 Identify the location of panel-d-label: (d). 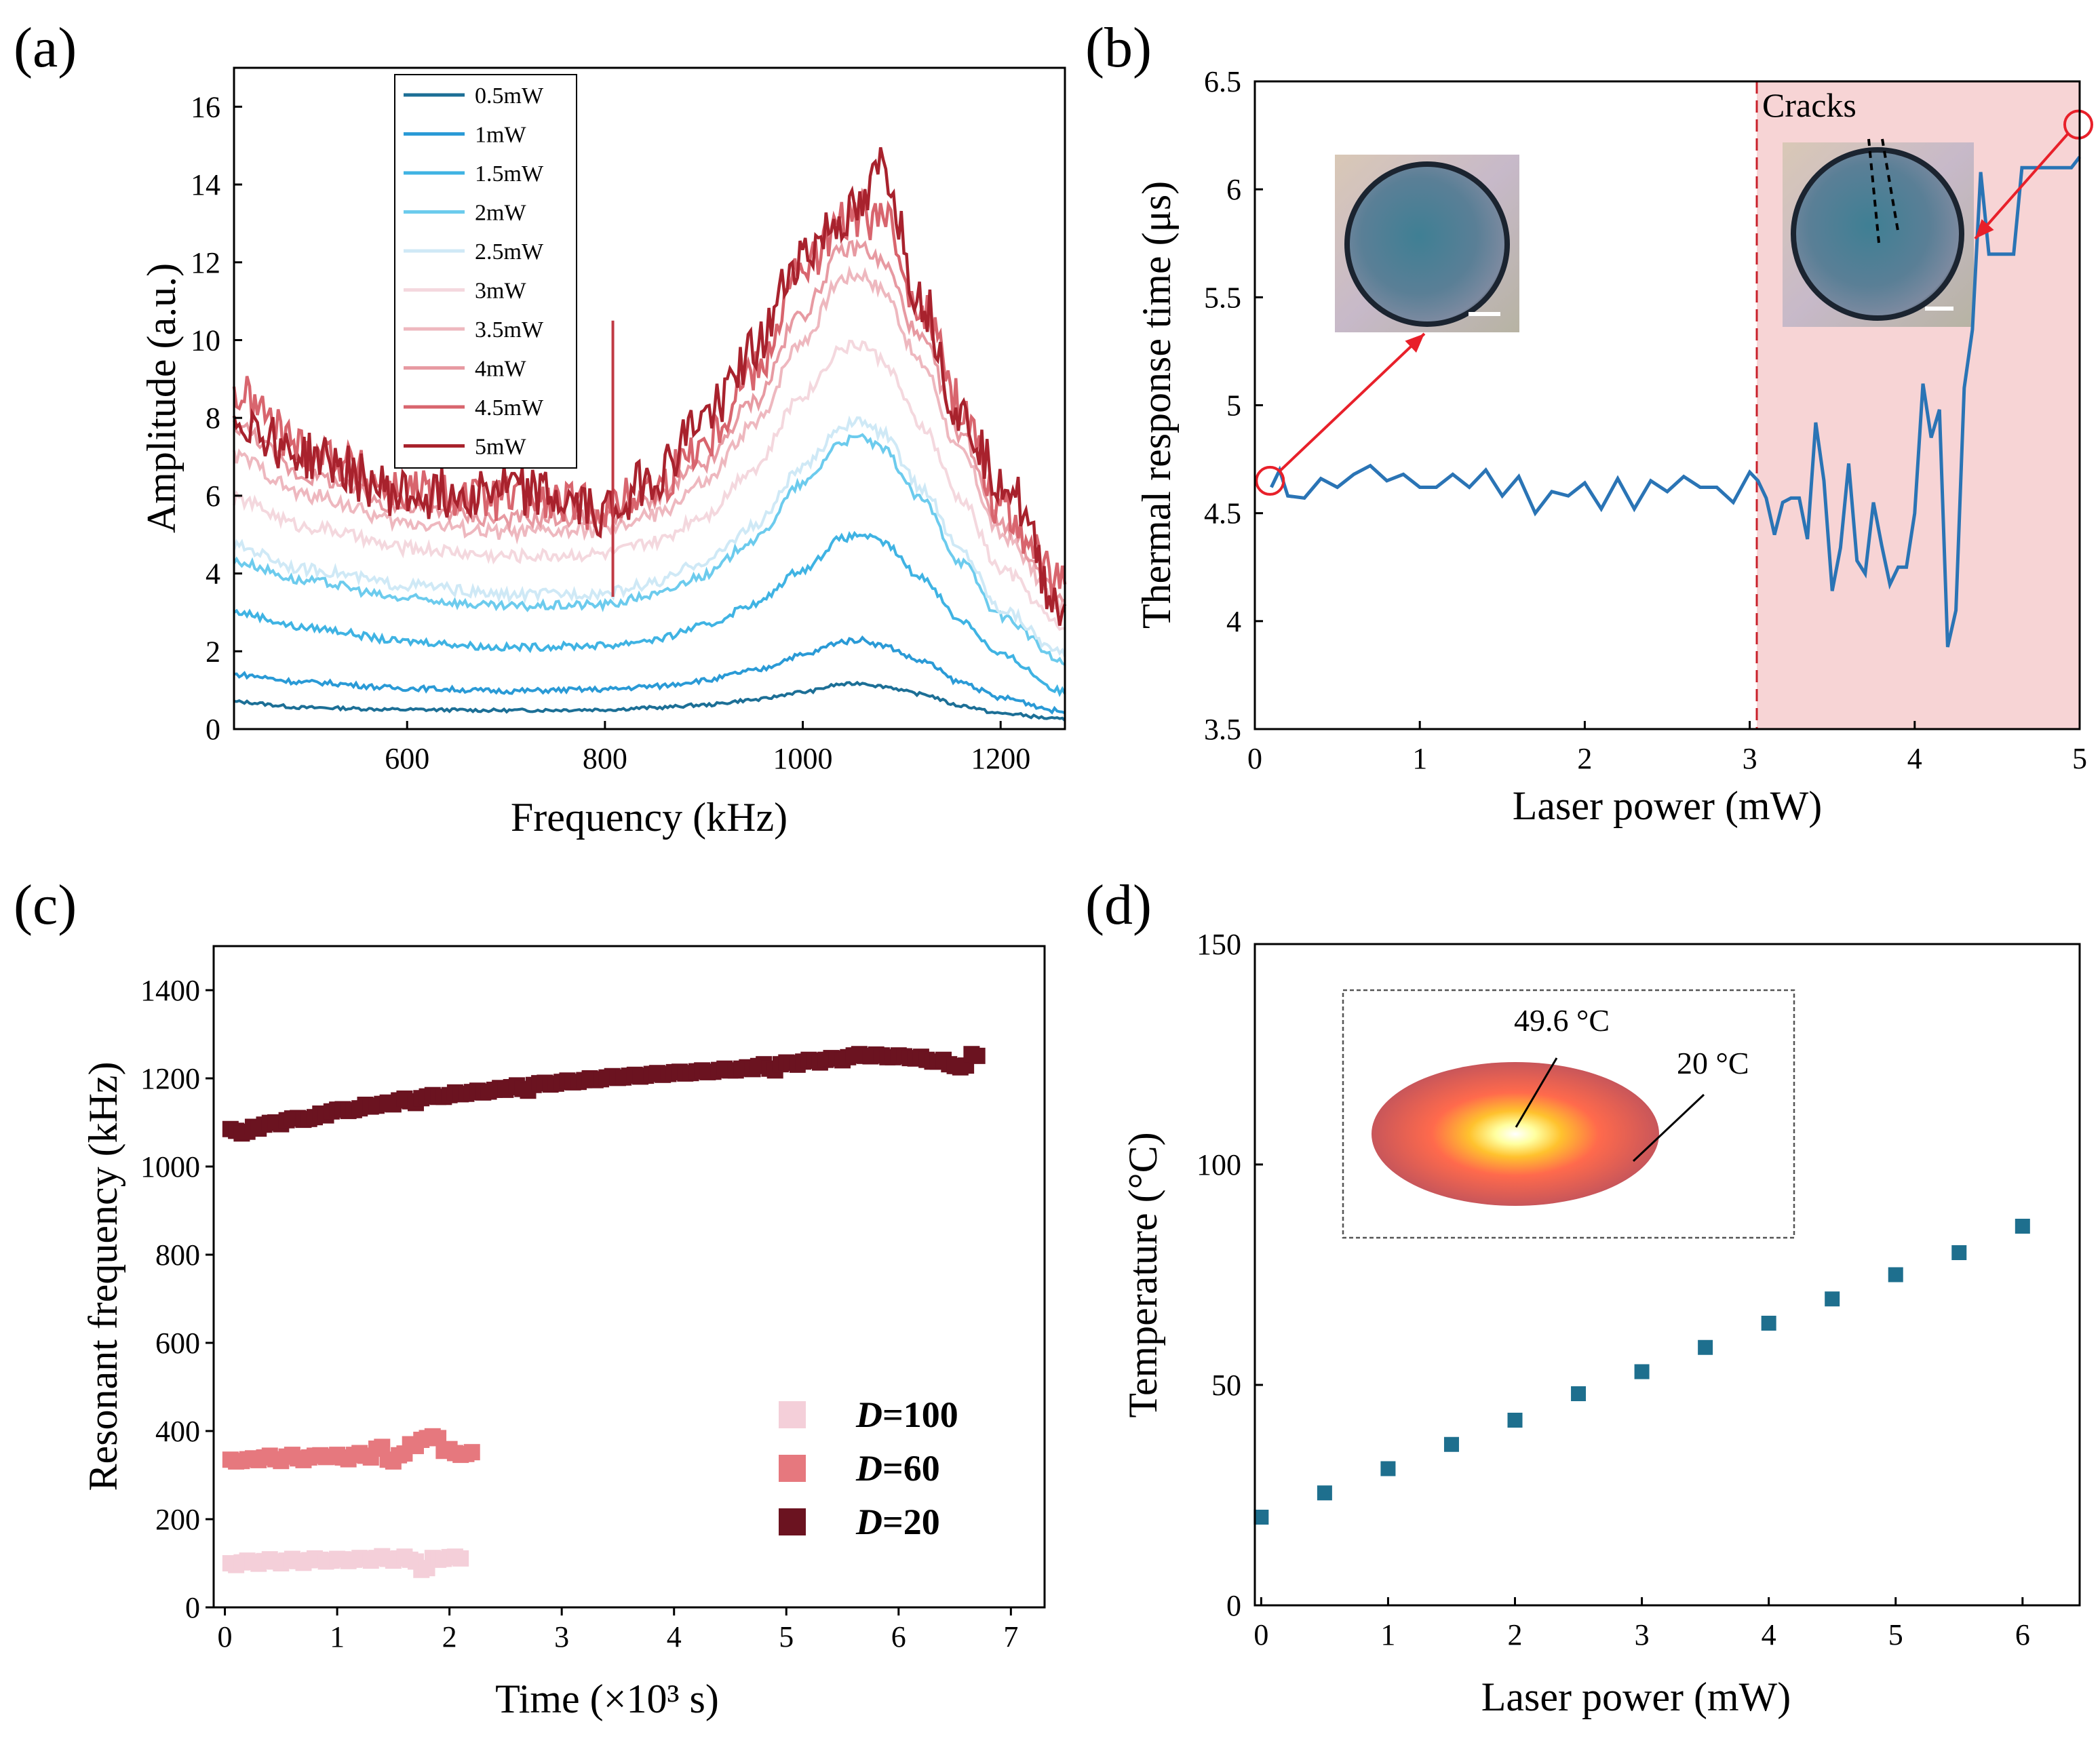
(1118, 906).